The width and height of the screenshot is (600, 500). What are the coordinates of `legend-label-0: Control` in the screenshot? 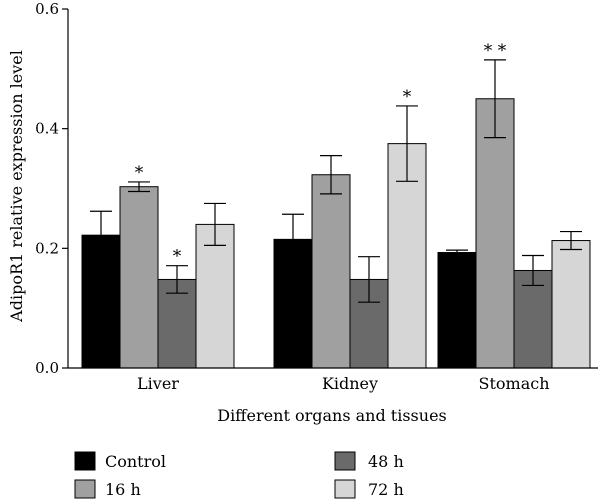 It's located at (135, 461).